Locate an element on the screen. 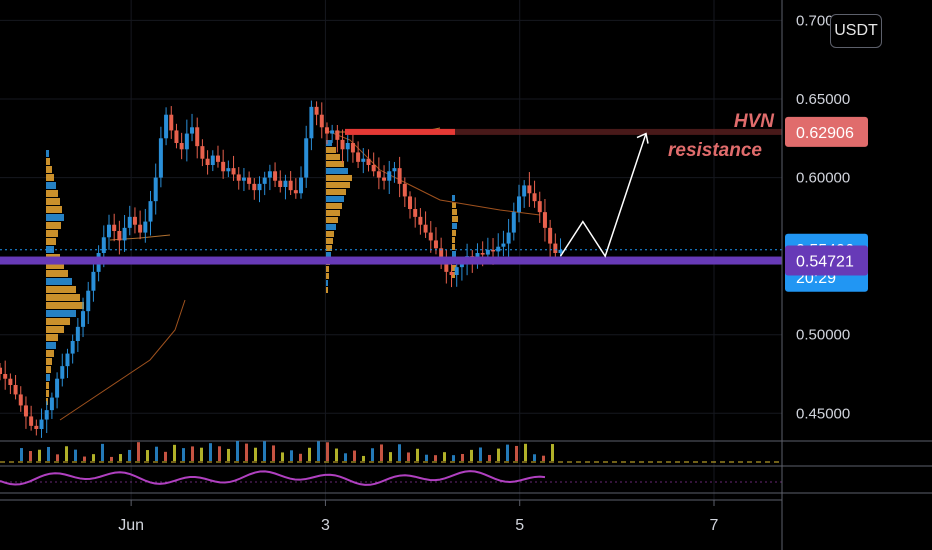  annotation-resistance: resistance is located at coordinates (715, 150).